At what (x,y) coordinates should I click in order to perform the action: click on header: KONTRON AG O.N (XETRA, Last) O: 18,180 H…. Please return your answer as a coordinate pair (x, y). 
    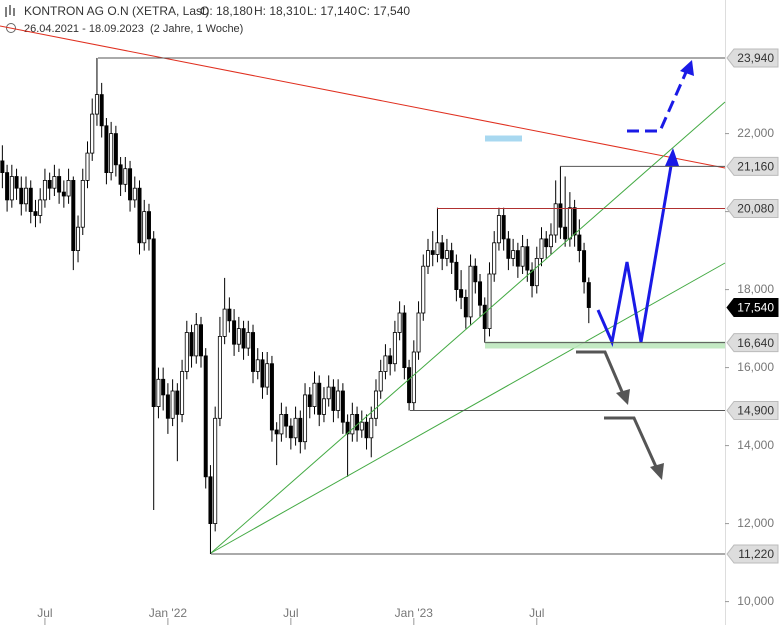
    Looking at the image, I should click on (207, 19).